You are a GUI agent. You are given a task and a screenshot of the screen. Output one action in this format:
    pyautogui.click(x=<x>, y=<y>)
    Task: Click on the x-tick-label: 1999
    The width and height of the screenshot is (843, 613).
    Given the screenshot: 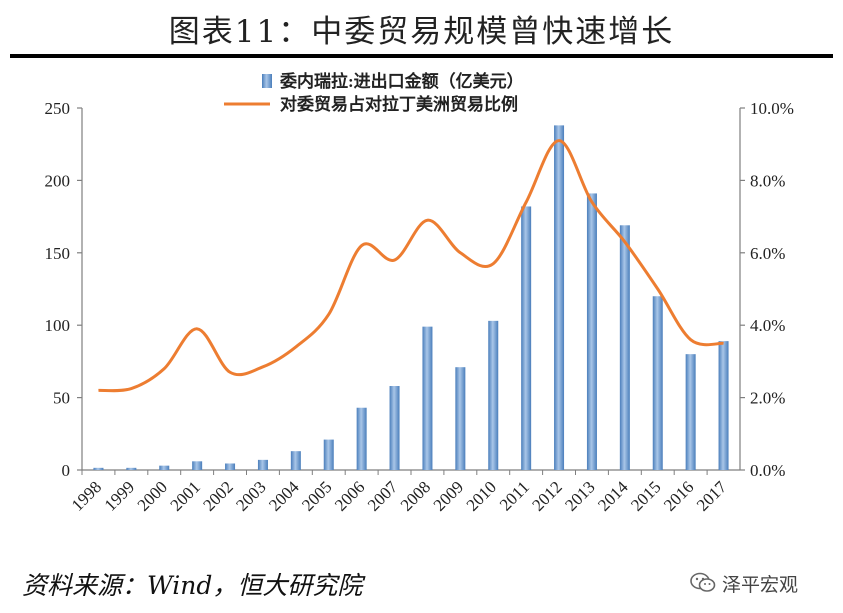 What is the action you would take?
    pyautogui.click(x=119, y=495)
    